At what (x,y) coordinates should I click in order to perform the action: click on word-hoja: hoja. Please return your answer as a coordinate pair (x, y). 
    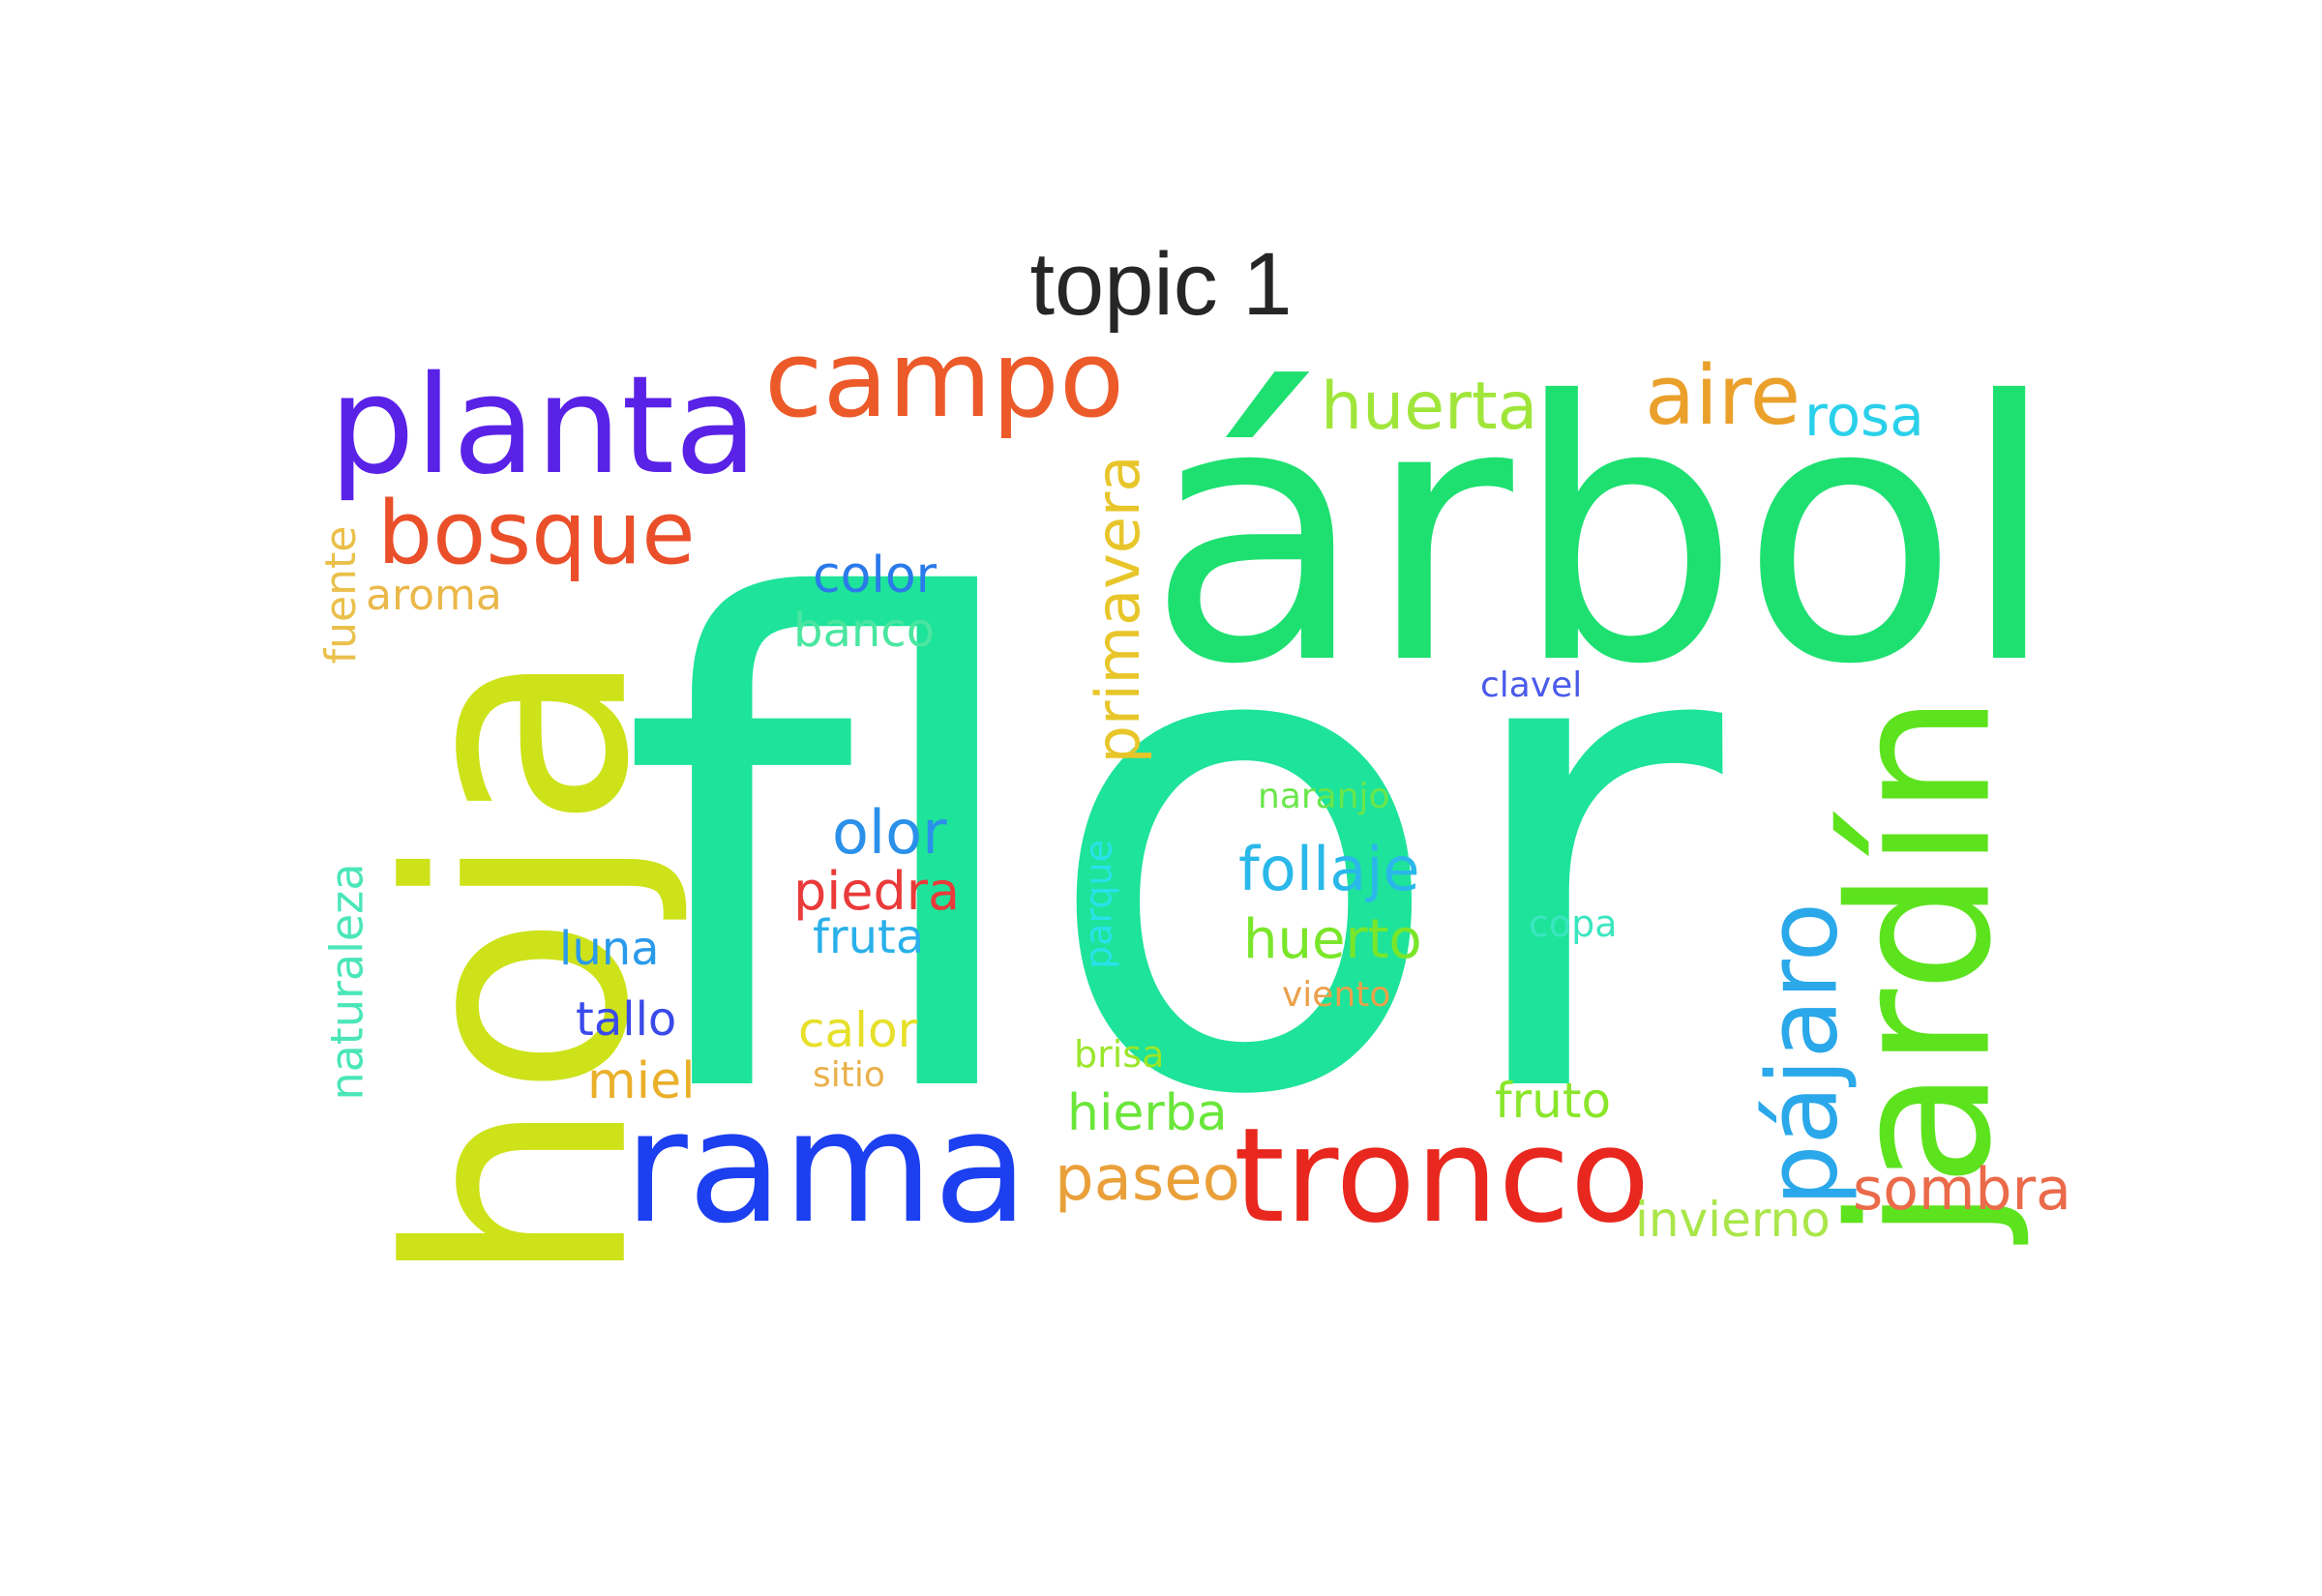
    Looking at the image, I should click on (521, 967).